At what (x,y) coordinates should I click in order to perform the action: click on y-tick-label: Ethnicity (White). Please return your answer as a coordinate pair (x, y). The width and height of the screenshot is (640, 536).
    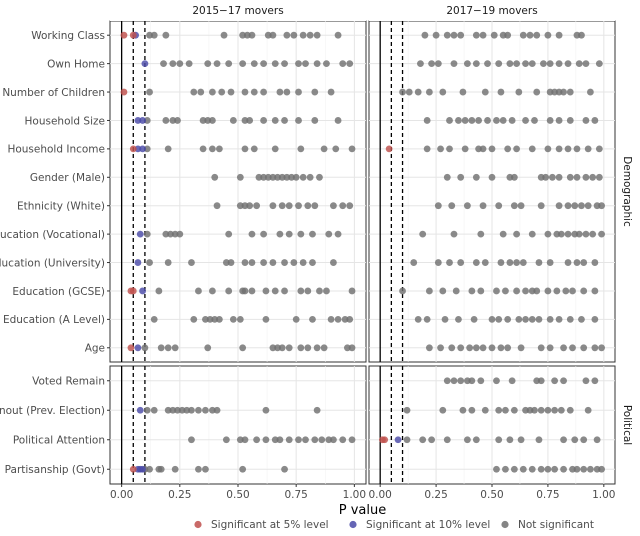
    Looking at the image, I should click on (61, 207).